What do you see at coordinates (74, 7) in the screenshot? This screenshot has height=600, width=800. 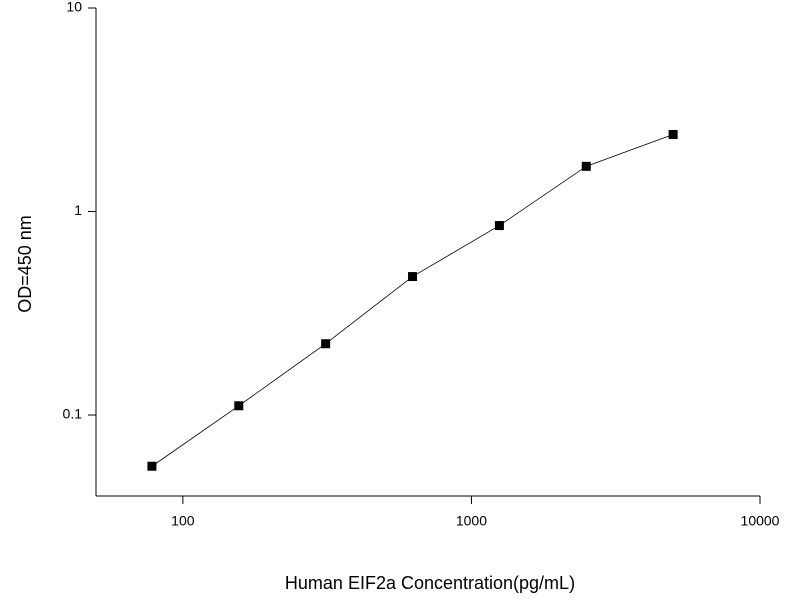 I see `y-tick-label: 10` at bounding box center [74, 7].